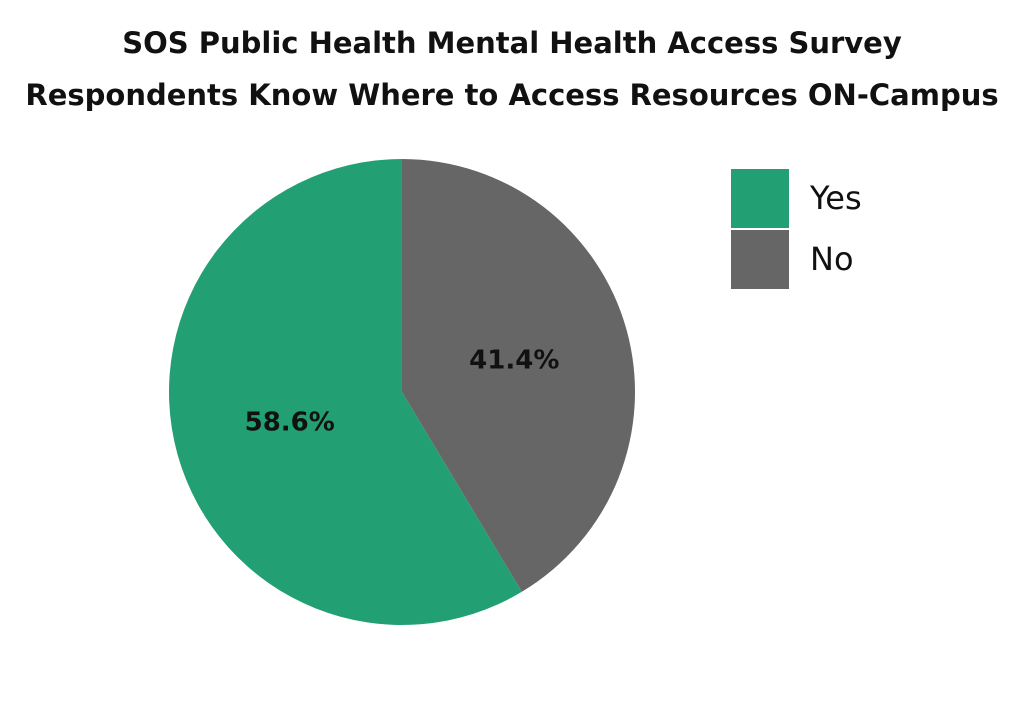 The width and height of the screenshot is (1024, 724). What do you see at coordinates (514, 360) in the screenshot?
I see `slice-label: 41.4%` at bounding box center [514, 360].